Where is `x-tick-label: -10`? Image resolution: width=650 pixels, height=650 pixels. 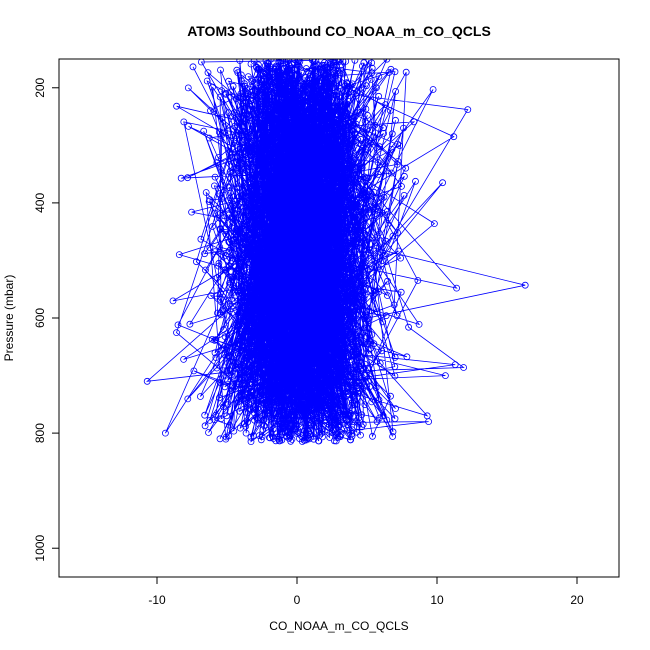
x-tick-label: -10 is located at coordinates (157, 600).